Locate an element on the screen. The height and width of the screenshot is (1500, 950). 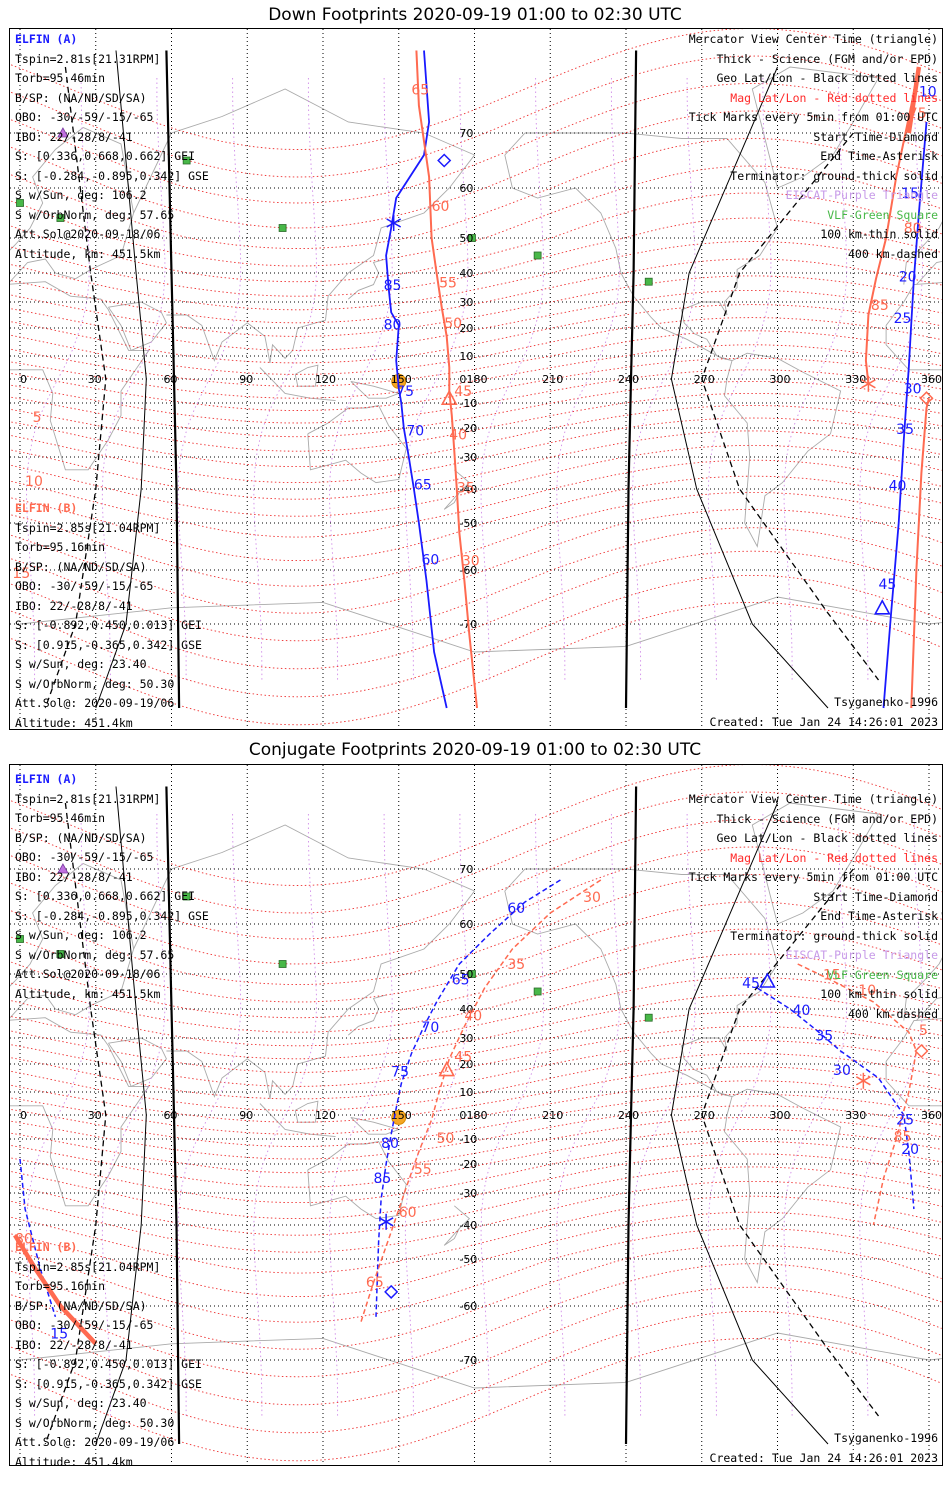
lat-tick-label: 20 is located at coordinates (466, 1064).